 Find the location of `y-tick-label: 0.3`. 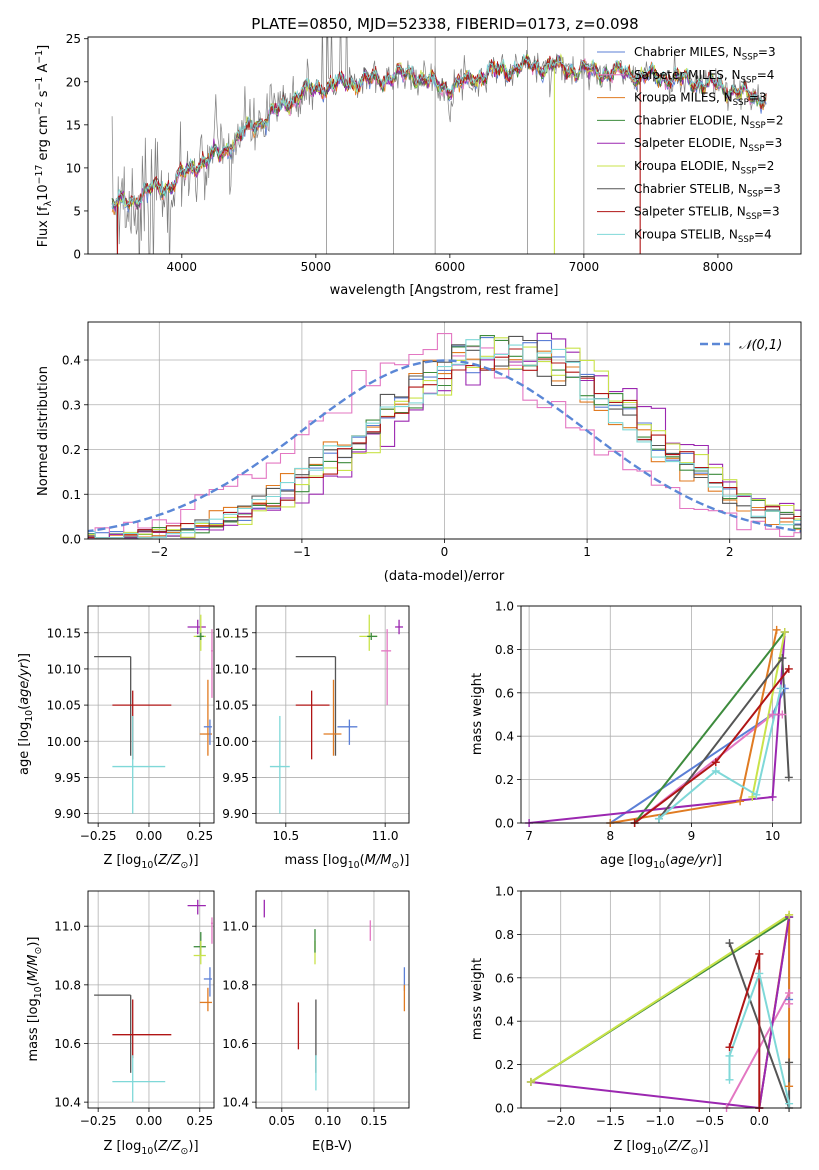

y-tick-label: 0.3 is located at coordinates (71, 405).